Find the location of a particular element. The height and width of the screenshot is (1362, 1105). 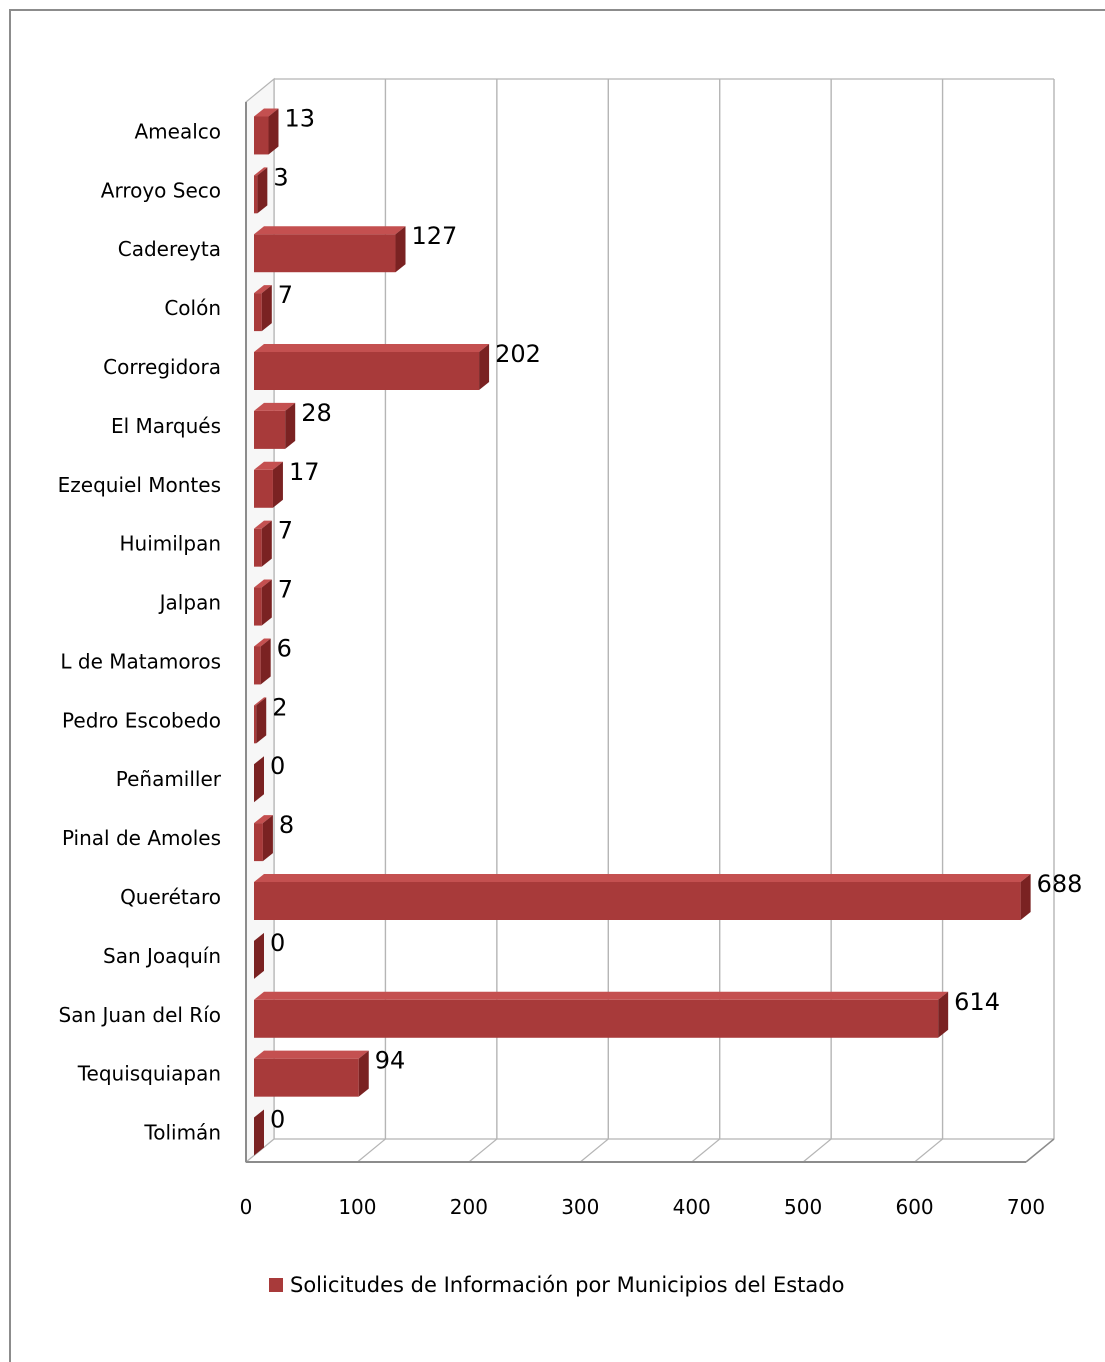

category-label: Tequisquiapan is located at coordinates (149, 1074).